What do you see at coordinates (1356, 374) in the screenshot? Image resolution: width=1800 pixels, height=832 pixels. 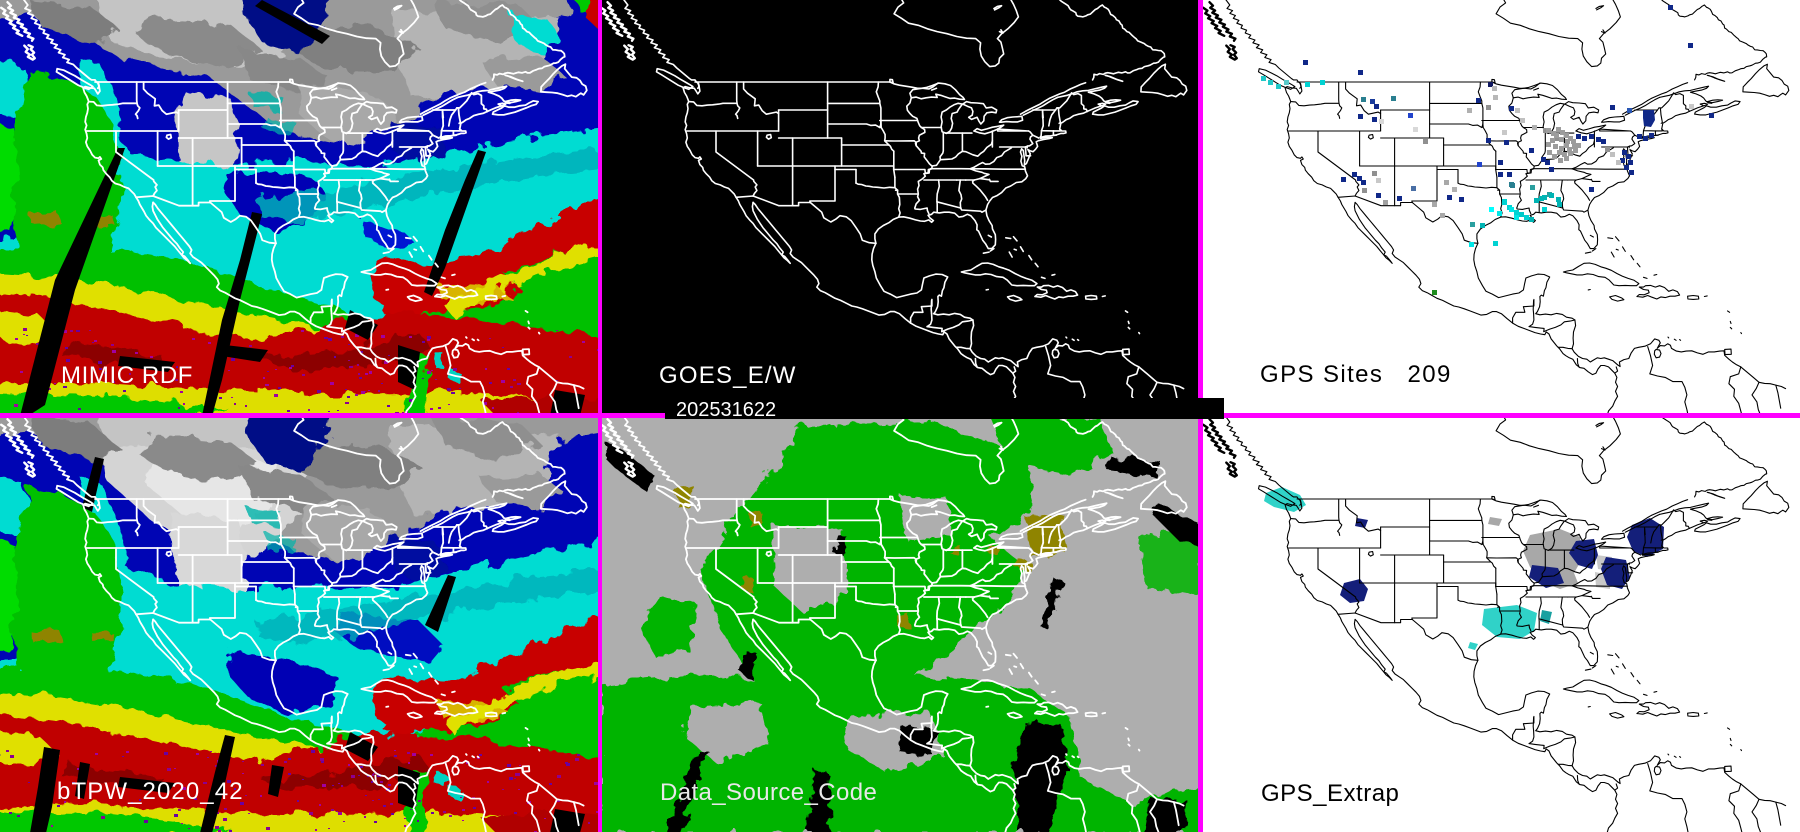 I see `svg-text: GPS Sites 209` at bounding box center [1356, 374].